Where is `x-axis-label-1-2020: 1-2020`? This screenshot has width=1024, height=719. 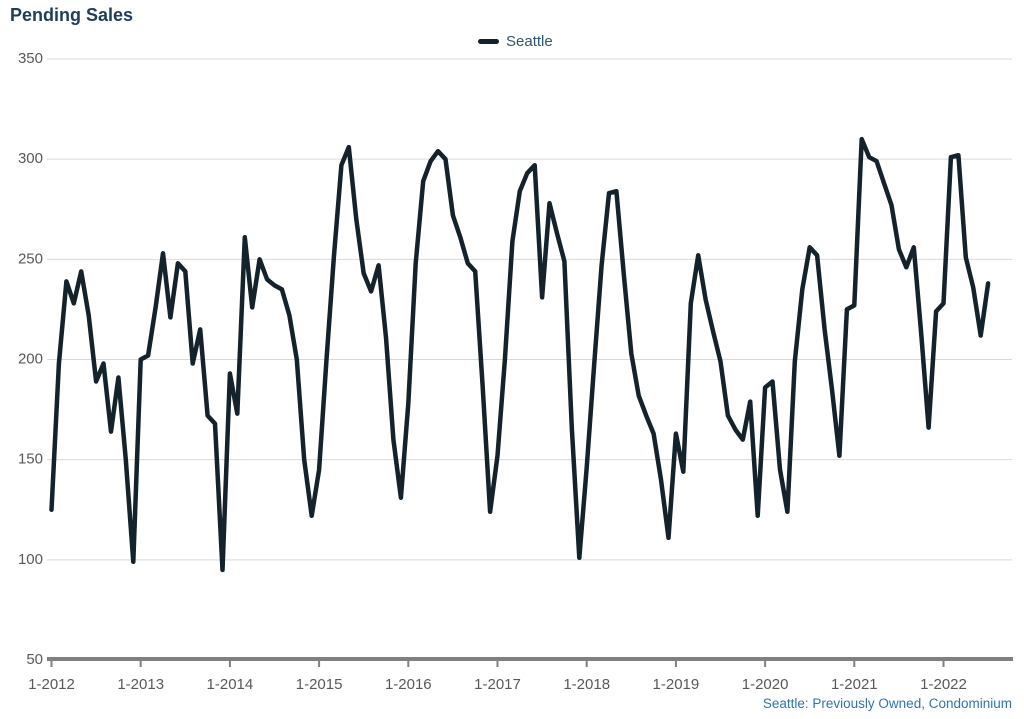
x-axis-label-1-2020: 1-2020 is located at coordinates (765, 684).